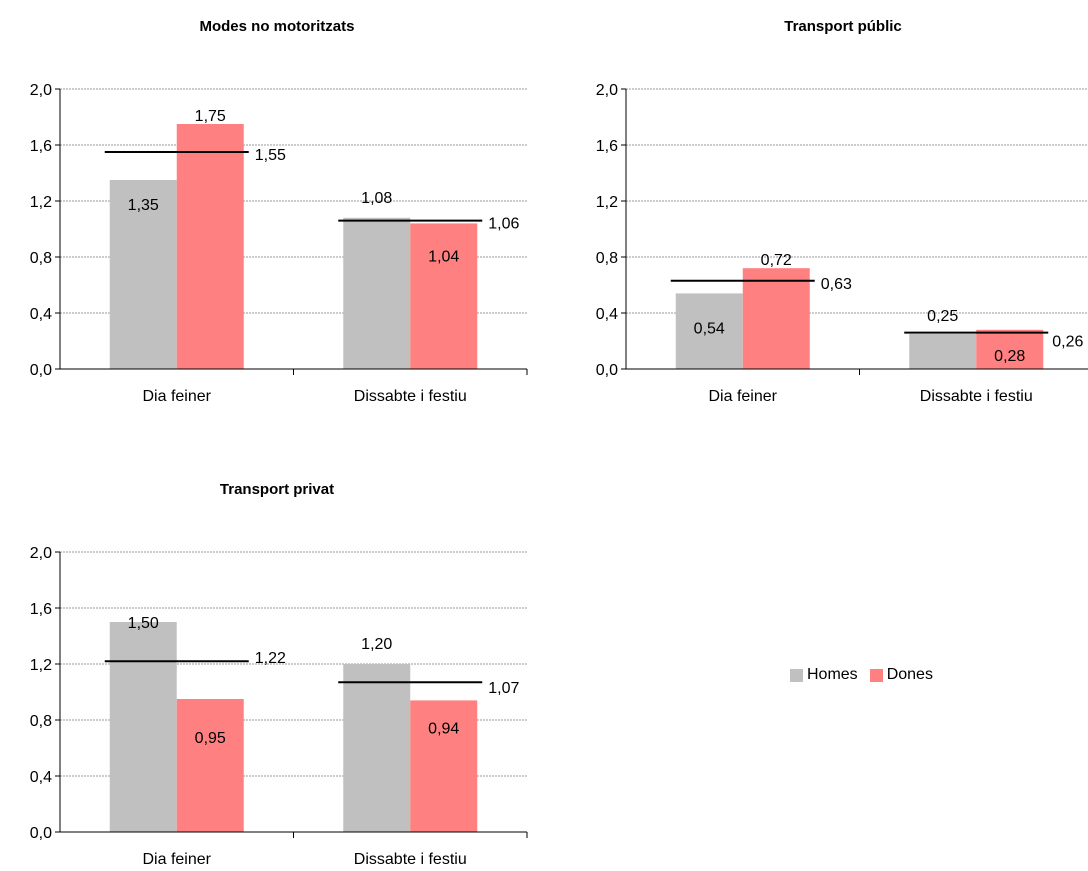 This screenshot has height=871, width=1088. I want to click on y-tick-label-transport-public: 1,2, so click(607, 202).